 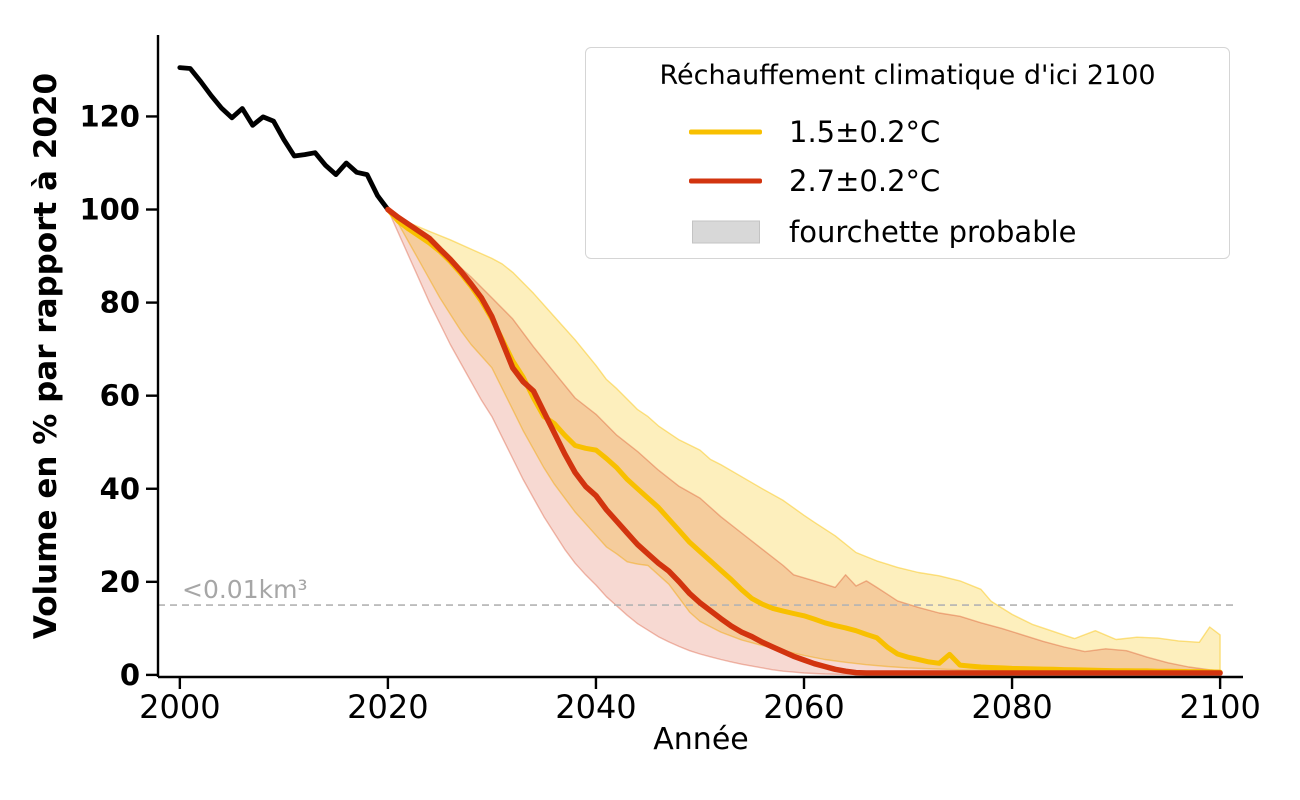 What do you see at coordinates (284, 138) in the screenshot?
I see `series-line-historical` at bounding box center [284, 138].